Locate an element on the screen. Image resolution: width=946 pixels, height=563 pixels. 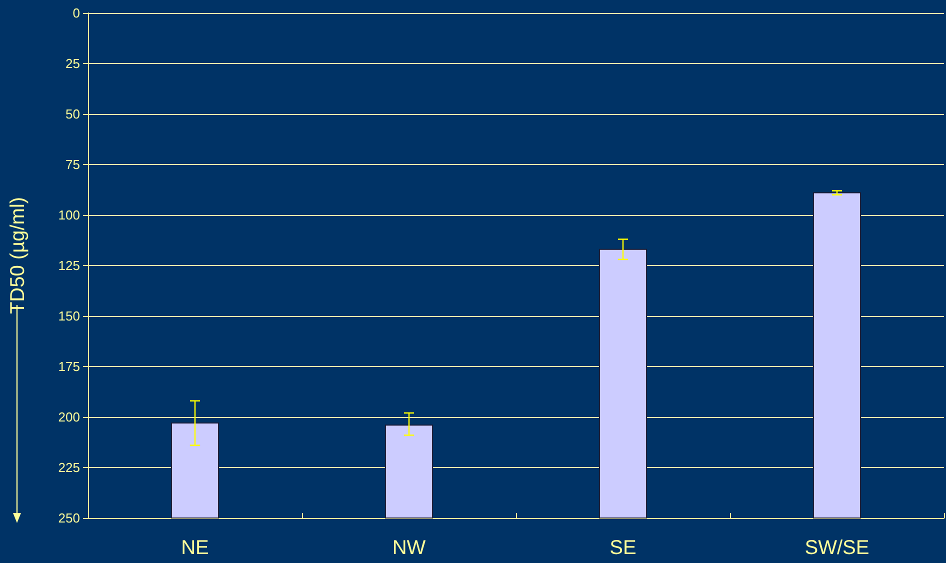
x-tick-label: SE is located at coordinates (623, 548).